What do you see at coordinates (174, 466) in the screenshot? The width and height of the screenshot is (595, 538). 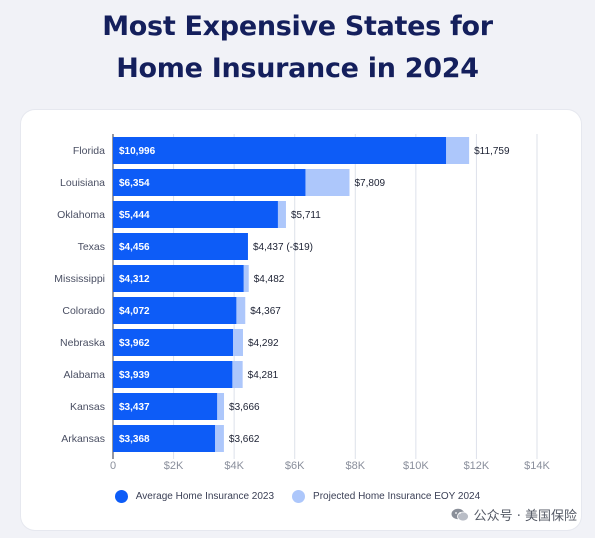 I see `x-tick-label: $2K` at bounding box center [174, 466].